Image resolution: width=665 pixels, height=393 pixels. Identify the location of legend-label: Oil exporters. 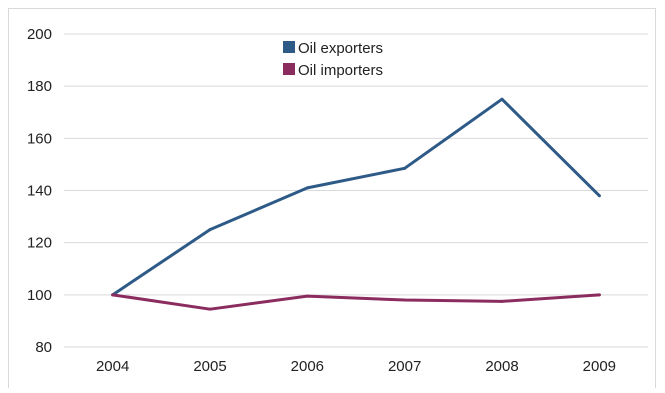
(340, 48).